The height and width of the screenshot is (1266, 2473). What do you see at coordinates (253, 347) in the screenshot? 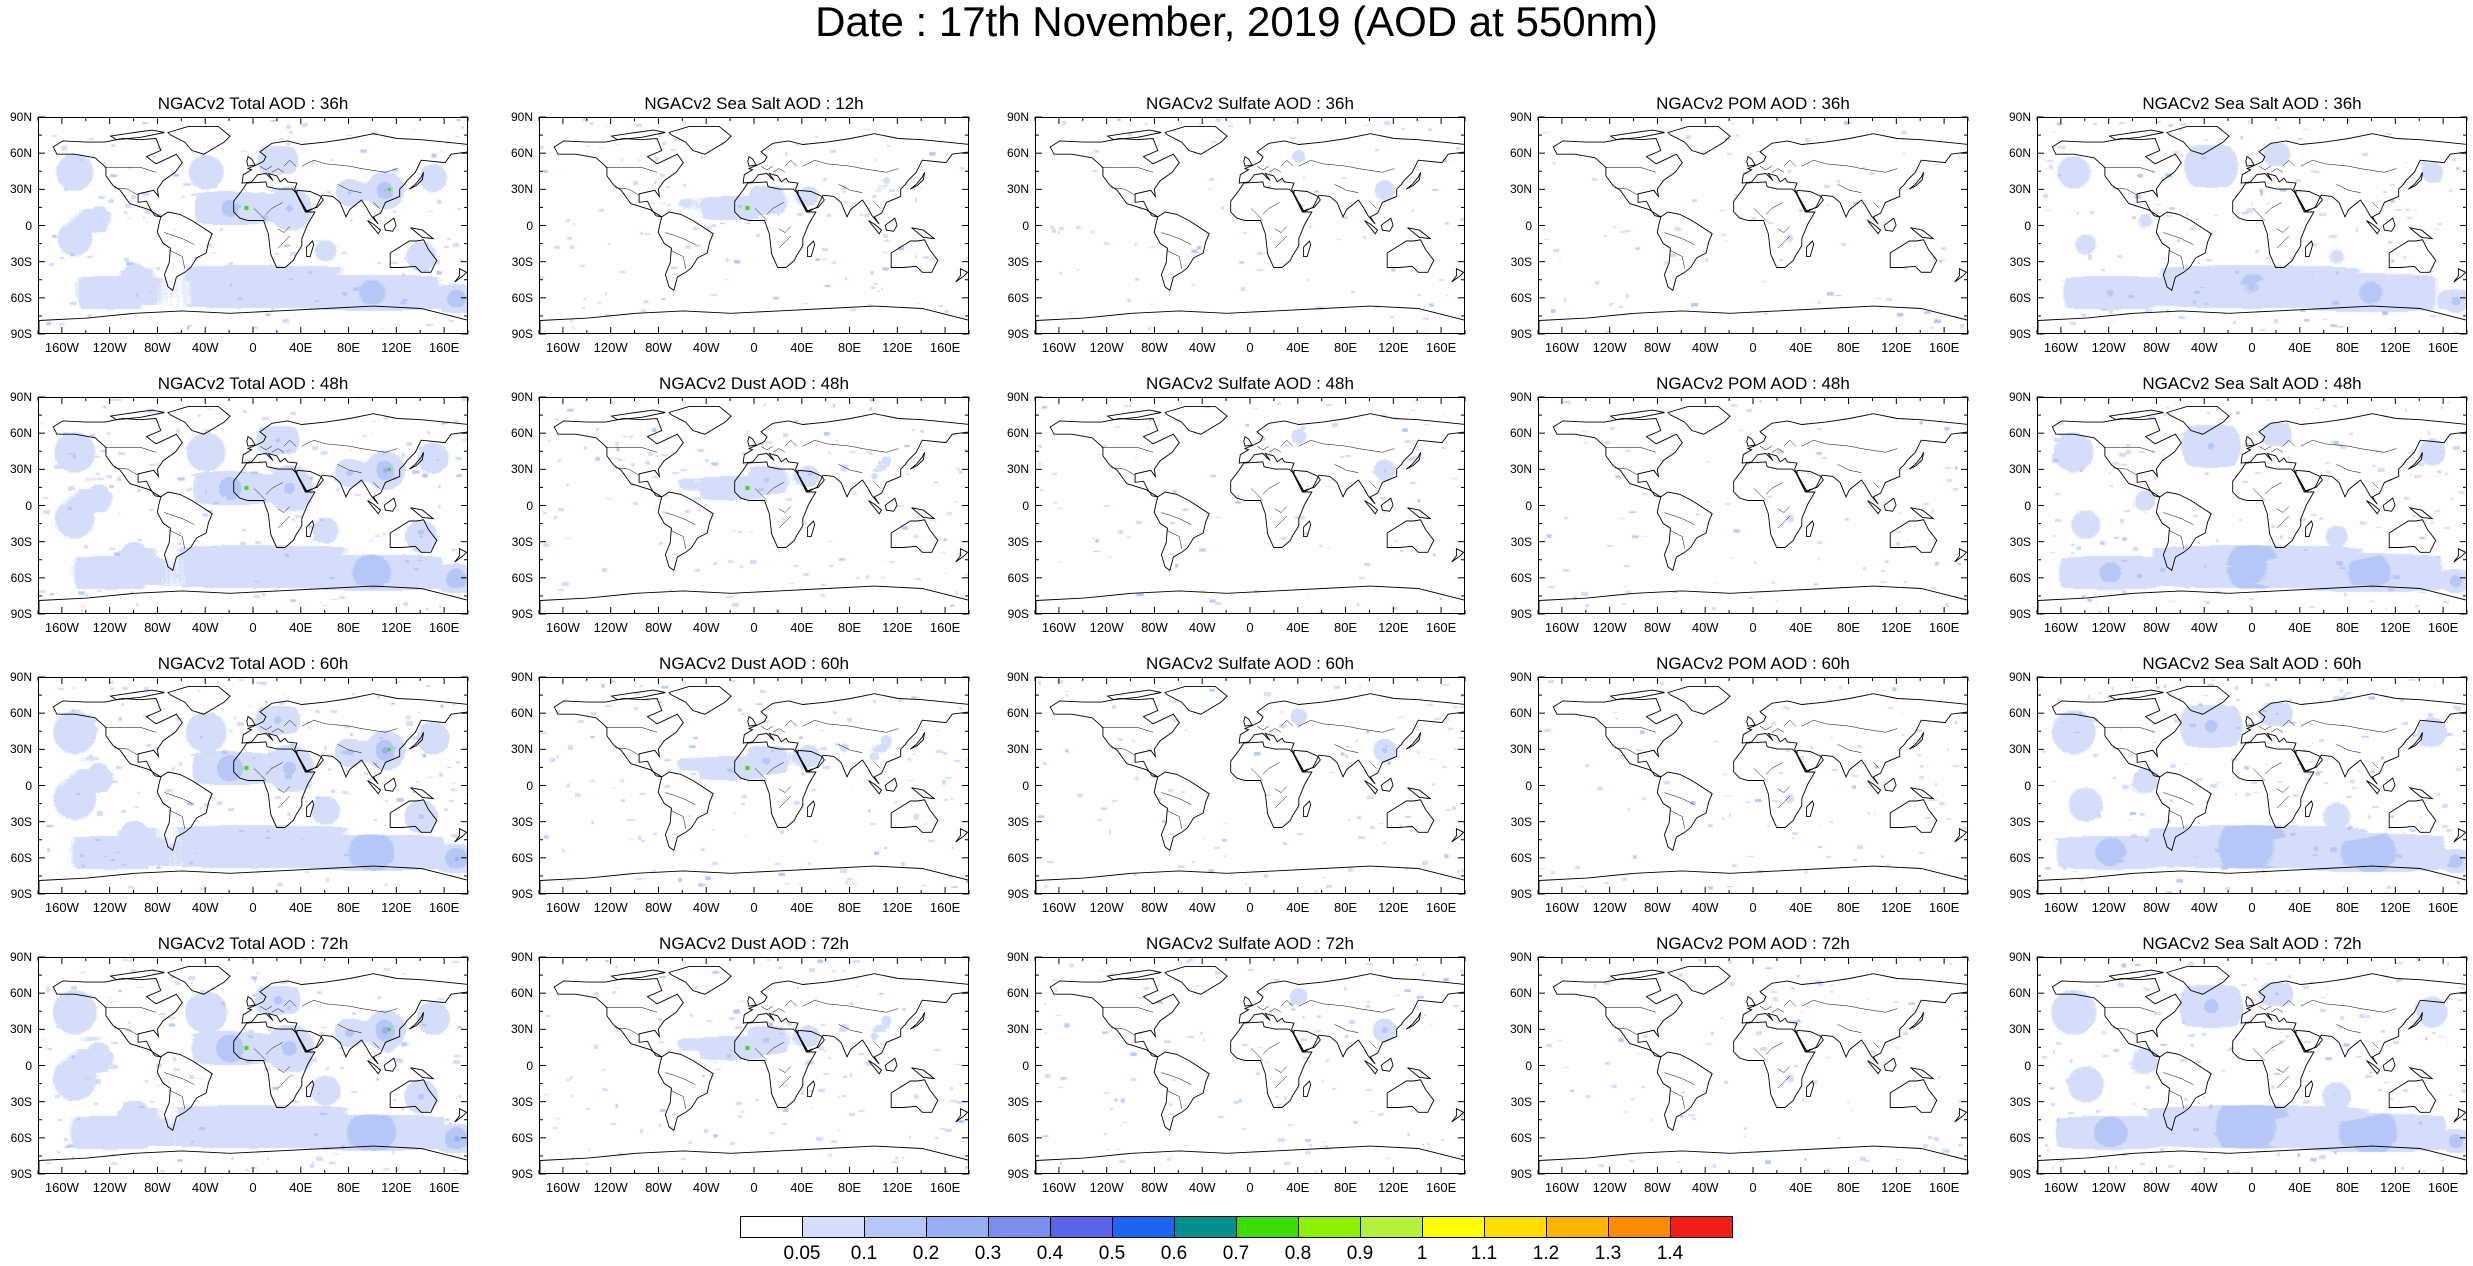
I see `lon-tick-label: 0` at bounding box center [253, 347].